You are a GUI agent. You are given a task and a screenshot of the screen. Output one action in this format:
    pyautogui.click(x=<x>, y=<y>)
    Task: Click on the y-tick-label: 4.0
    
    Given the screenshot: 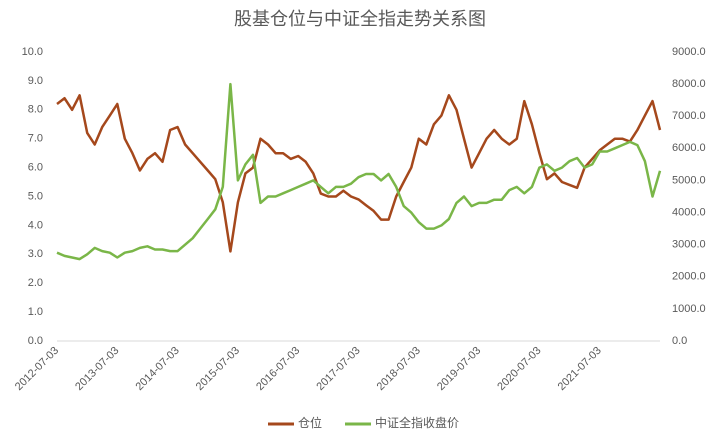 What is the action you would take?
    pyautogui.click(x=35, y=225)
    